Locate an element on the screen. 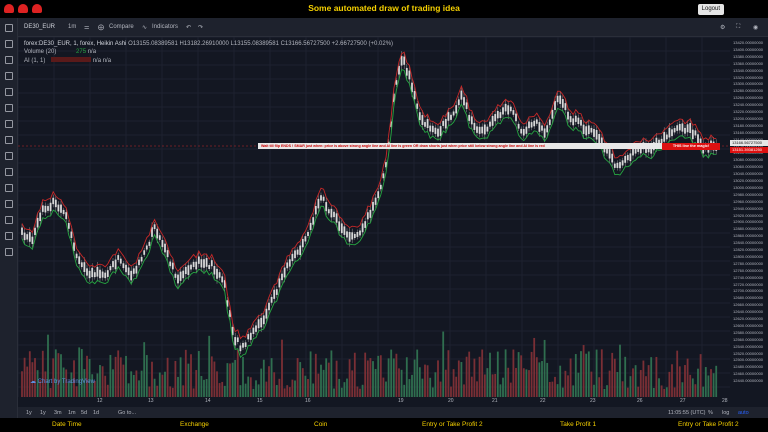 This screenshot has height=432, width=768. trendline-icon is located at coordinates (9, 44).